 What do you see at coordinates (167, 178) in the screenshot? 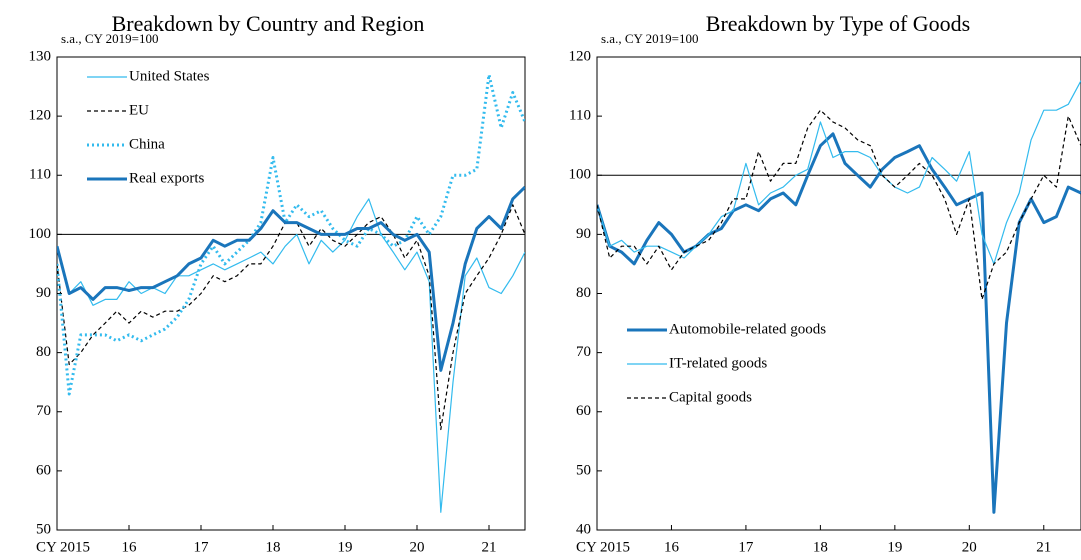
I see `legend-label: Real exports` at bounding box center [167, 178].